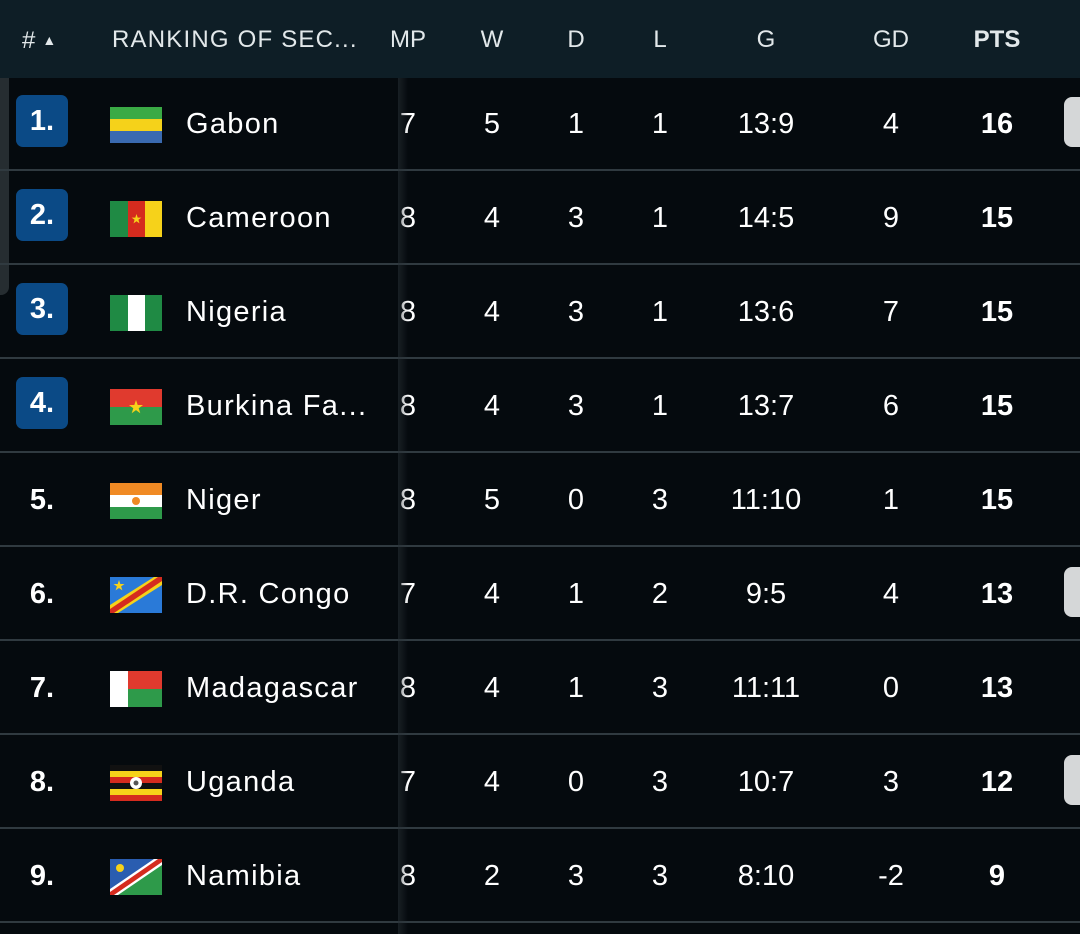 This screenshot has height=934, width=1080. What do you see at coordinates (4, 147) in the screenshot?
I see `scrollbar` at bounding box center [4, 147].